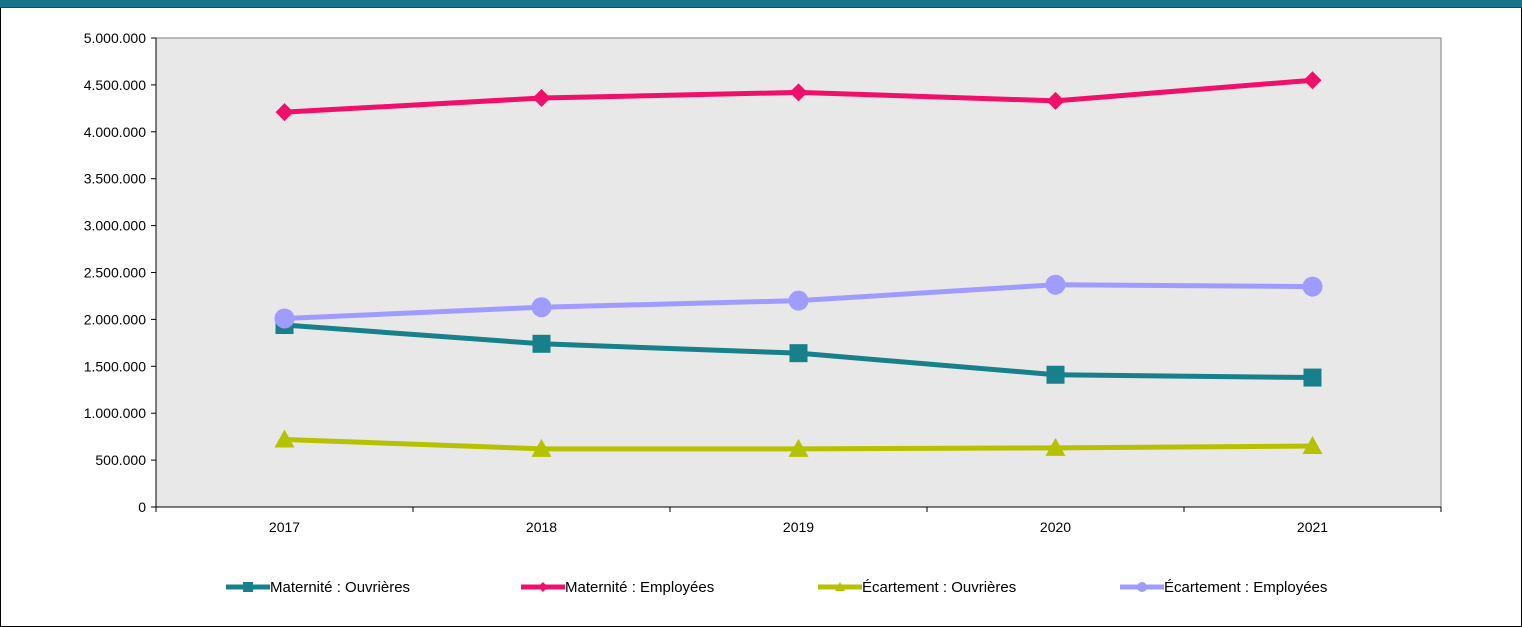 This screenshot has height=627, width=1522. I want to click on legend-item: Écartement : Ouvrières, so click(917, 587).